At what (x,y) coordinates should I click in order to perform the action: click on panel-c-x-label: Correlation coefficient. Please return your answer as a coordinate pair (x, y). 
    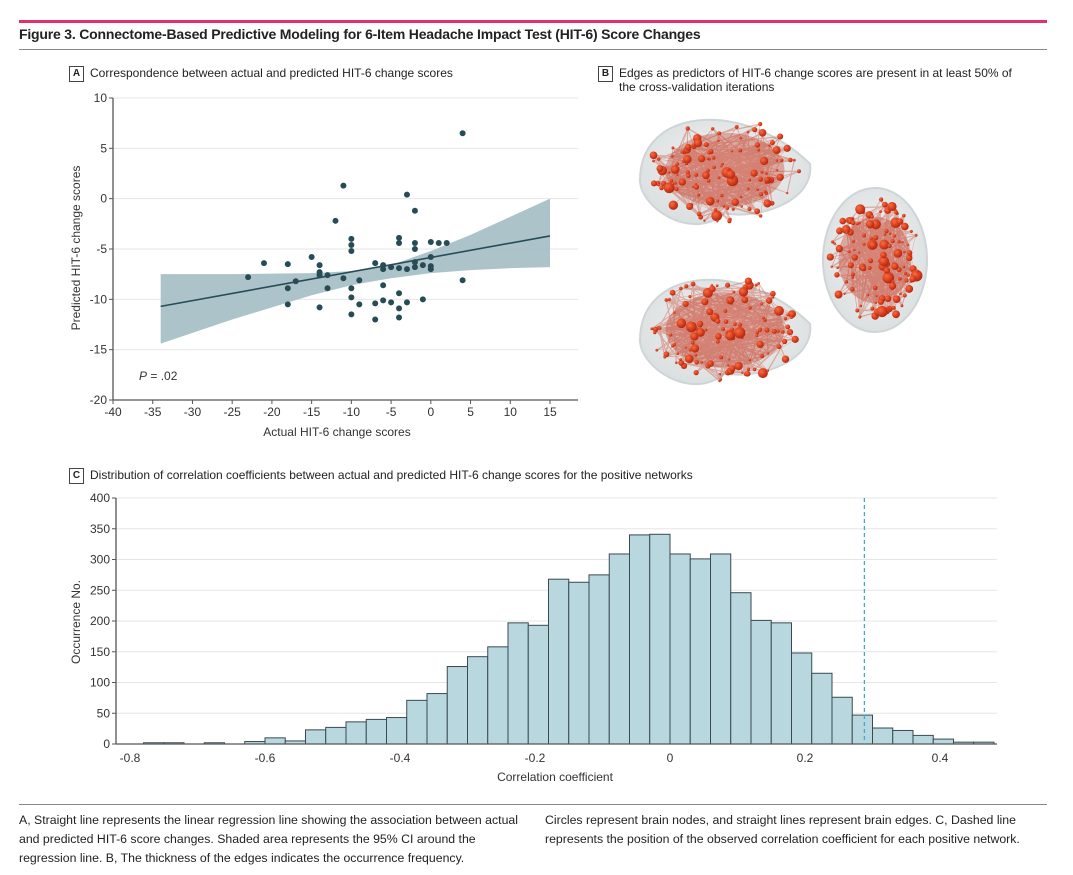
    Looking at the image, I should click on (555, 777).